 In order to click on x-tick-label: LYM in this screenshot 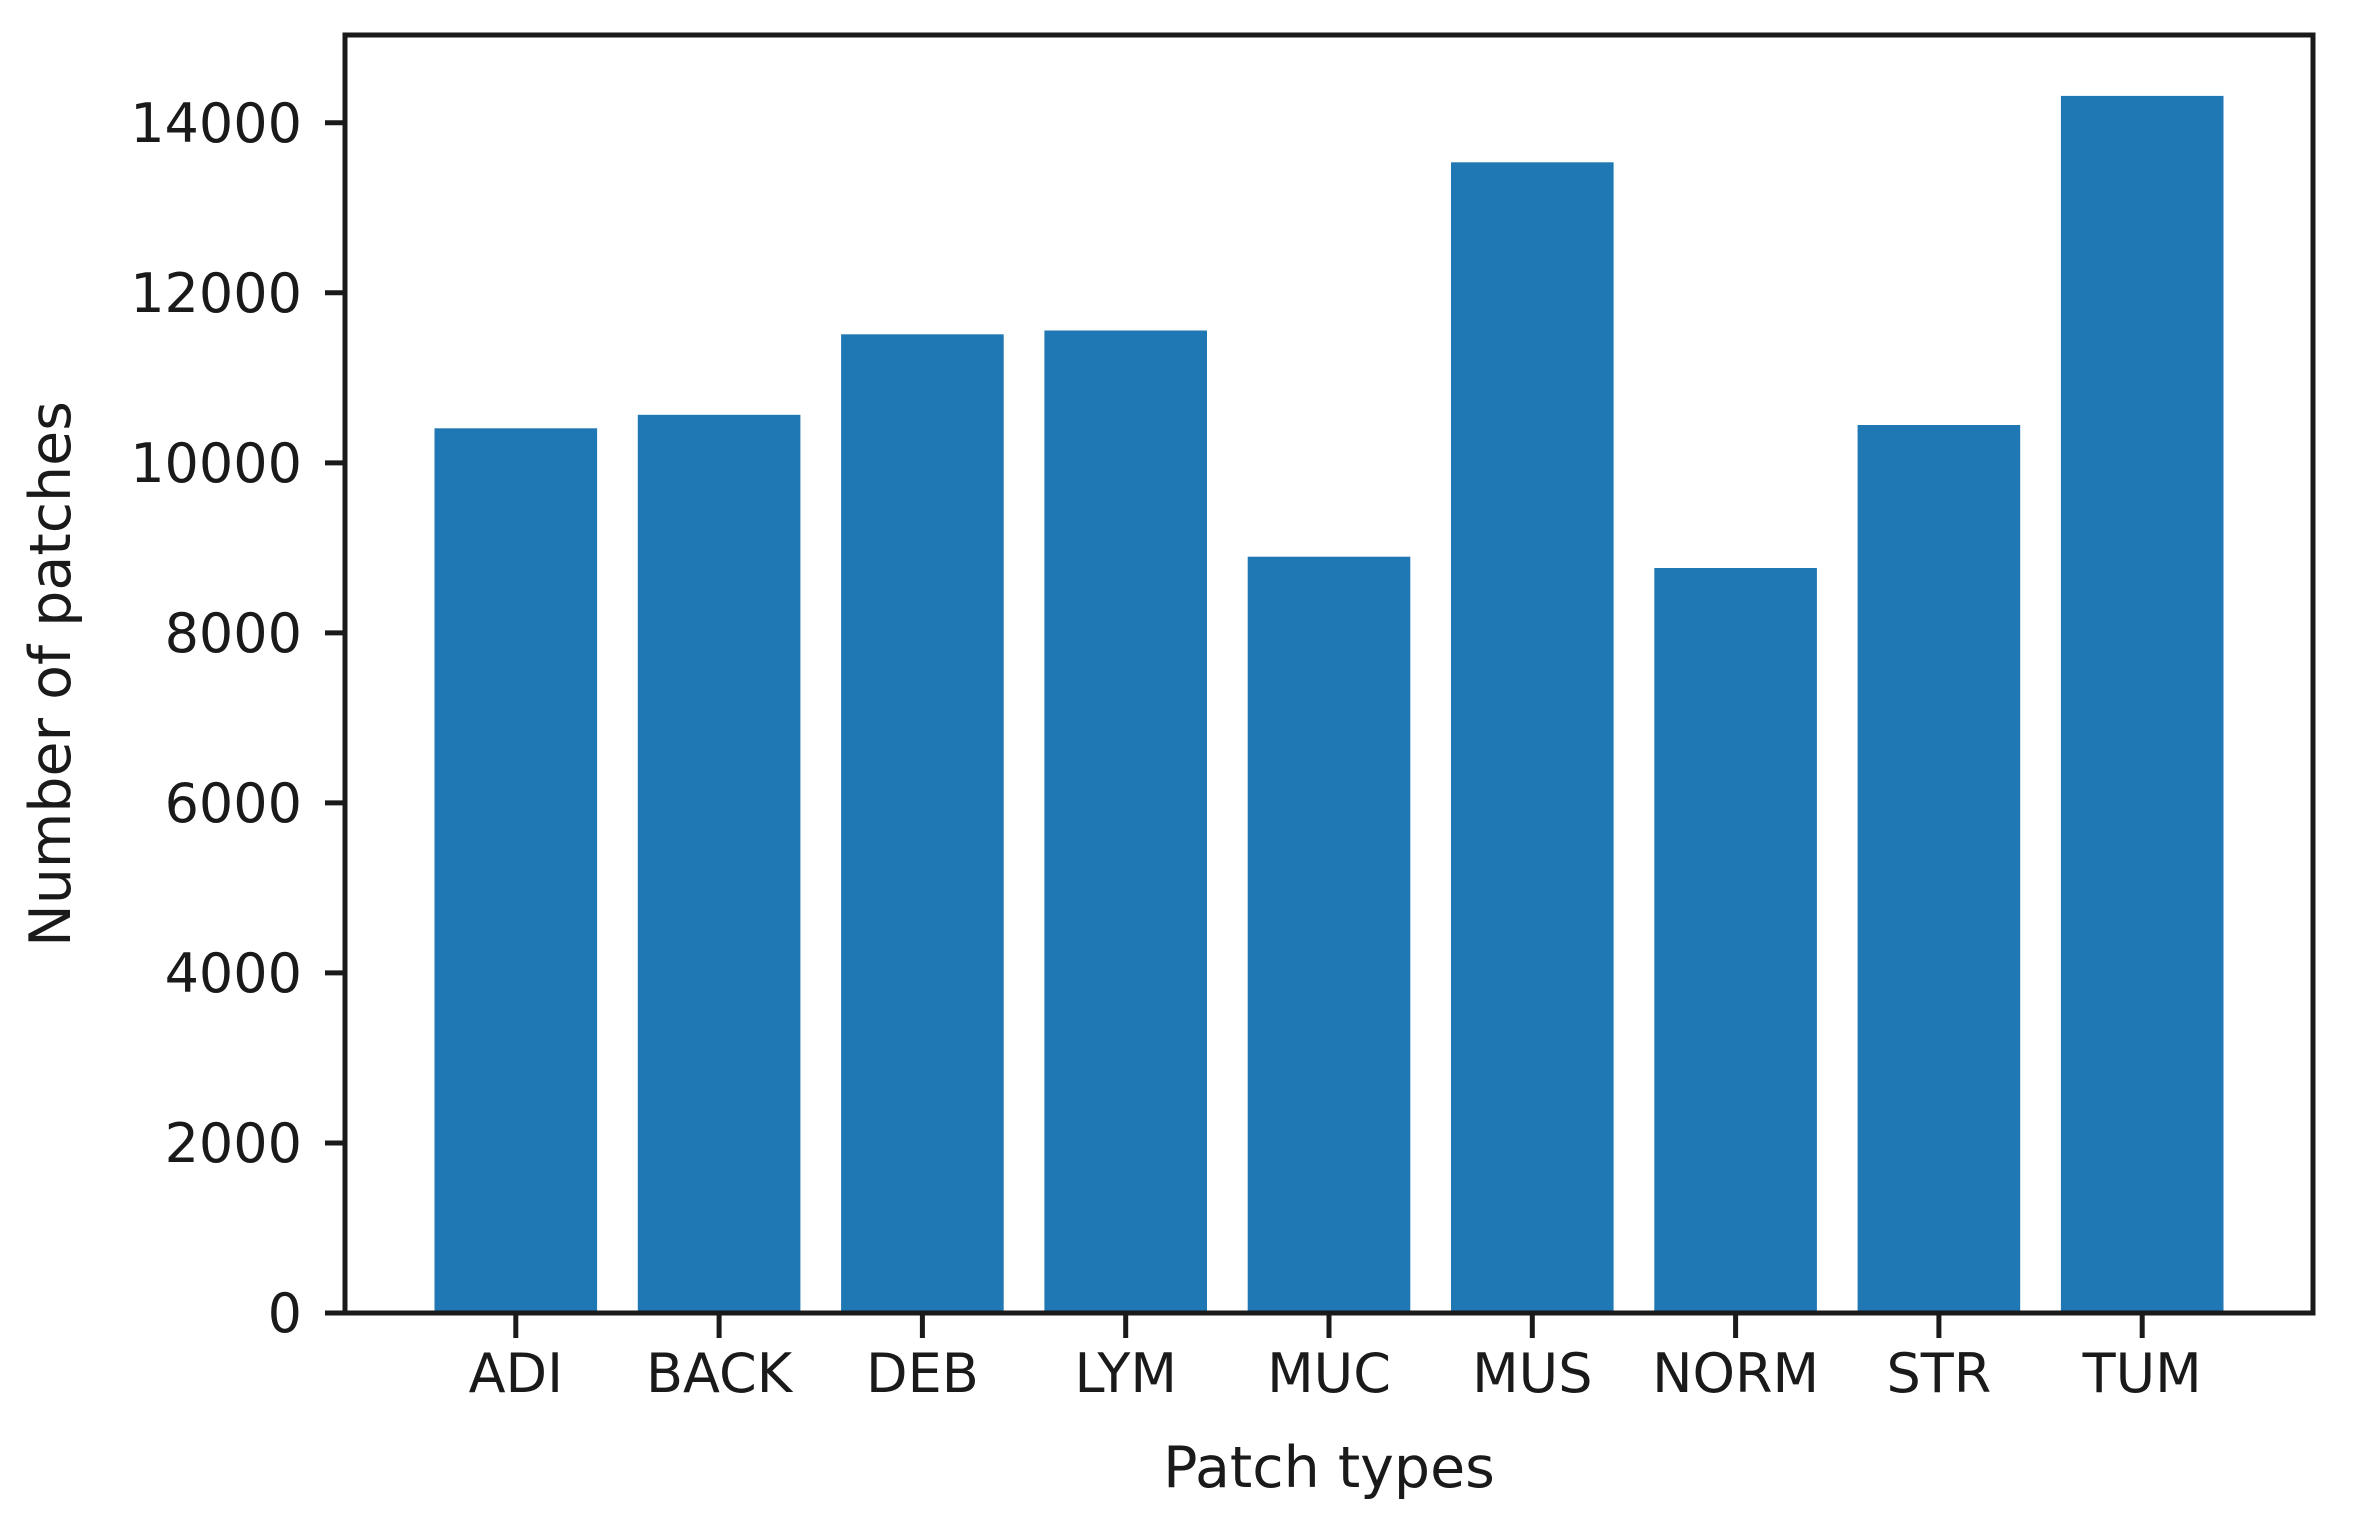, I will do `click(1125, 1373)`.